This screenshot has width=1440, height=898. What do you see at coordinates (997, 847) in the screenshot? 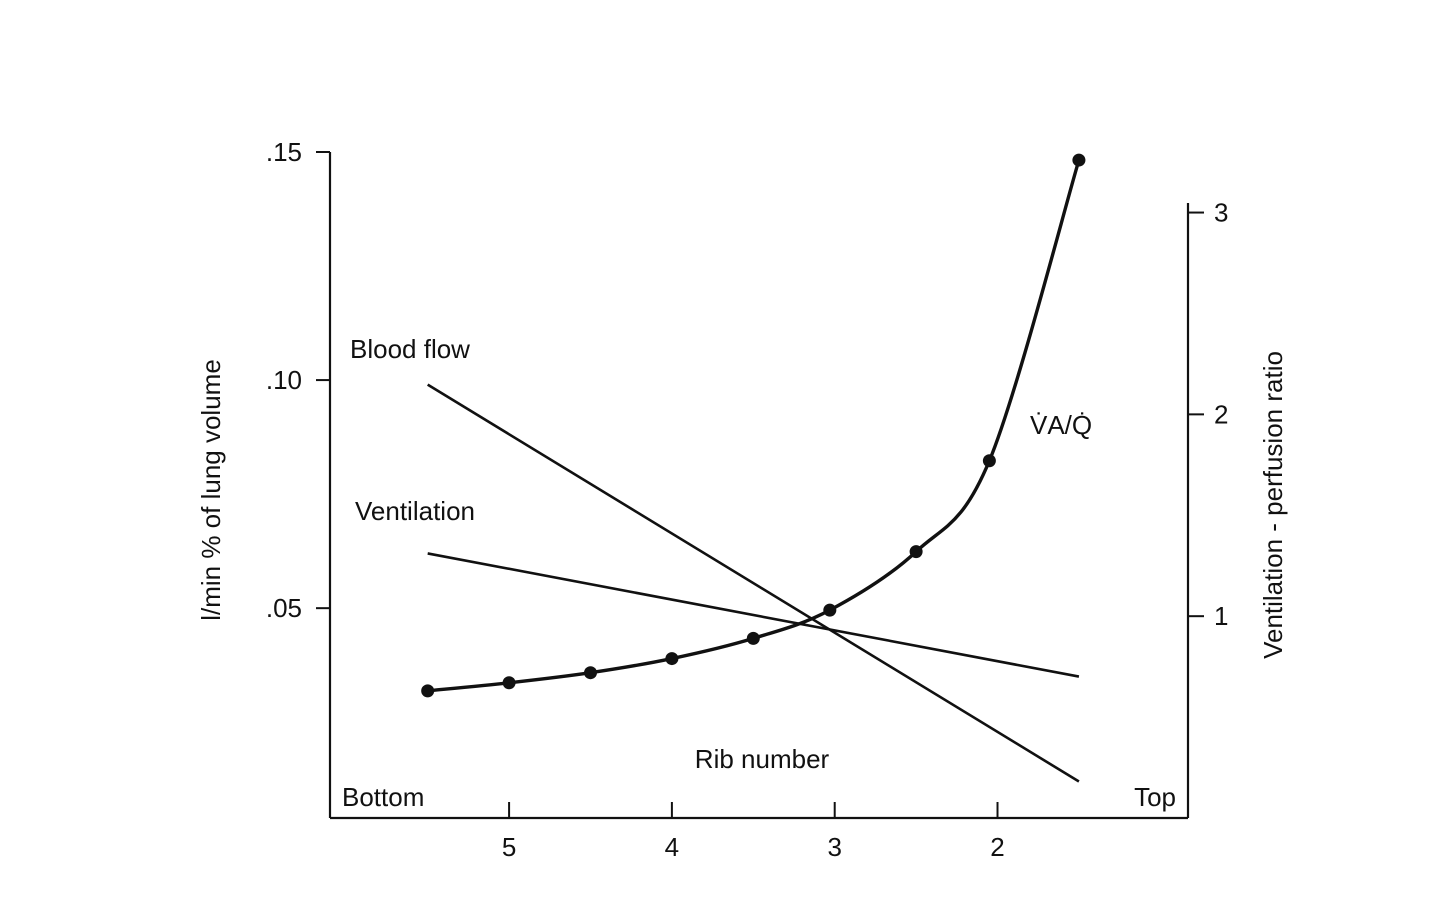
I see `x-tick-label-2: 2` at bounding box center [997, 847].